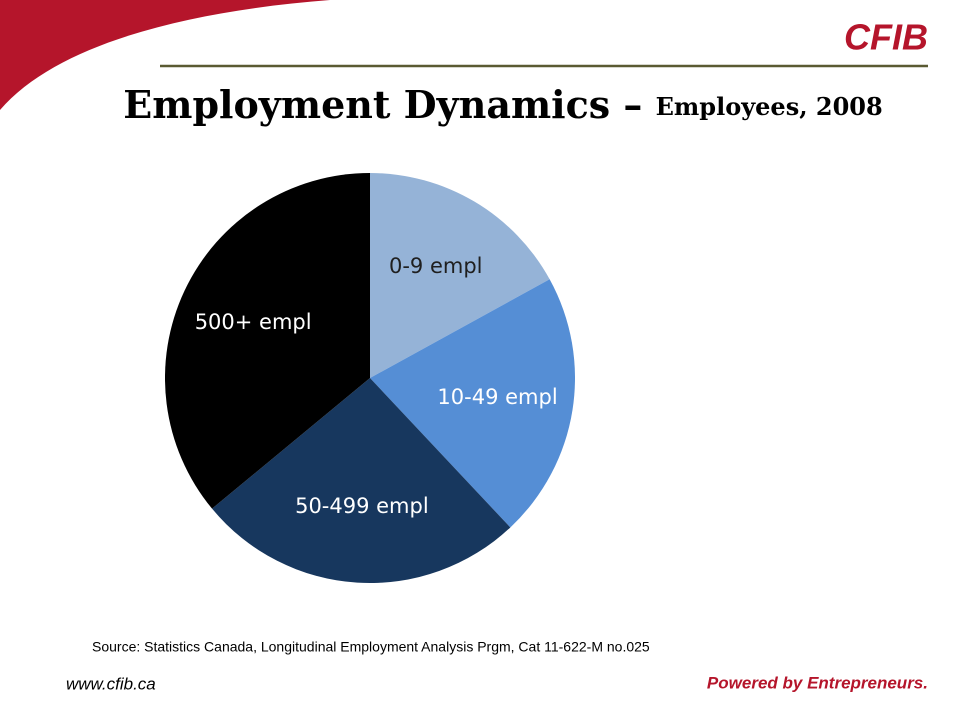  I want to click on chart-subtitle: Employees, 2008, so click(769, 106).